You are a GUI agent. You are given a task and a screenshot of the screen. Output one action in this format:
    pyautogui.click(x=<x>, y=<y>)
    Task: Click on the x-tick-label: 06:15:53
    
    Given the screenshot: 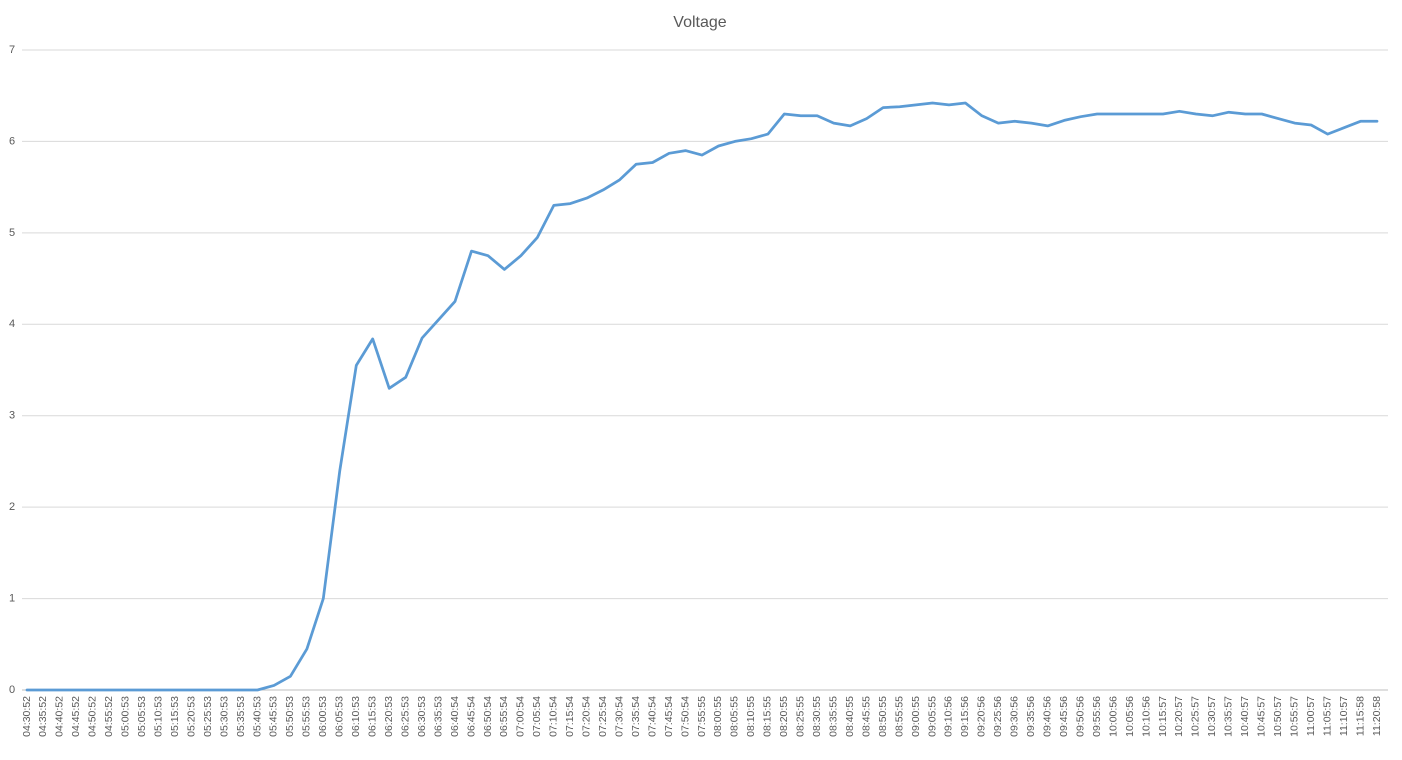 What is the action you would take?
    pyautogui.click(x=373, y=716)
    